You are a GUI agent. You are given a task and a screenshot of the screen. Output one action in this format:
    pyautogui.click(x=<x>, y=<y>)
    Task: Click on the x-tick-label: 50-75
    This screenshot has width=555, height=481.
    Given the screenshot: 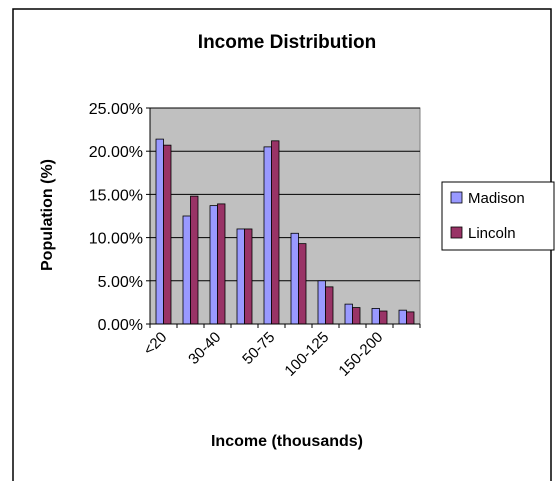 What is the action you would take?
    pyautogui.click(x=258, y=348)
    